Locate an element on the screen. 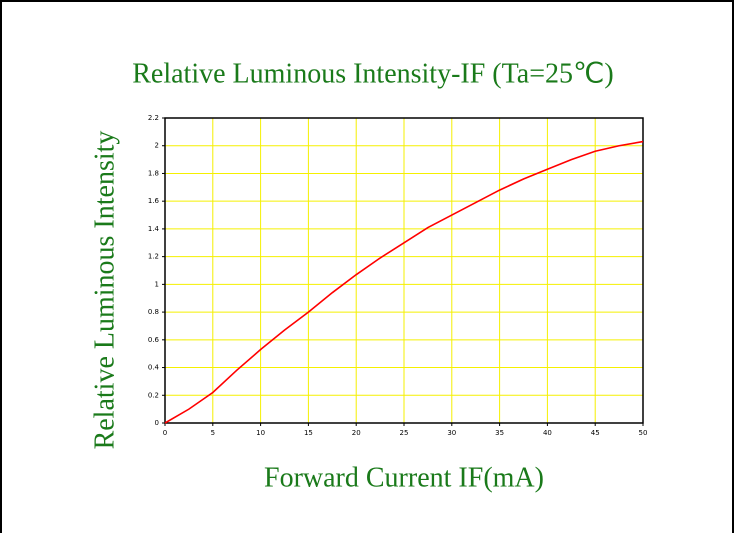 The width and height of the screenshot is (734, 533). x-axis-label: Forward Current IF(mA) is located at coordinates (404, 477).